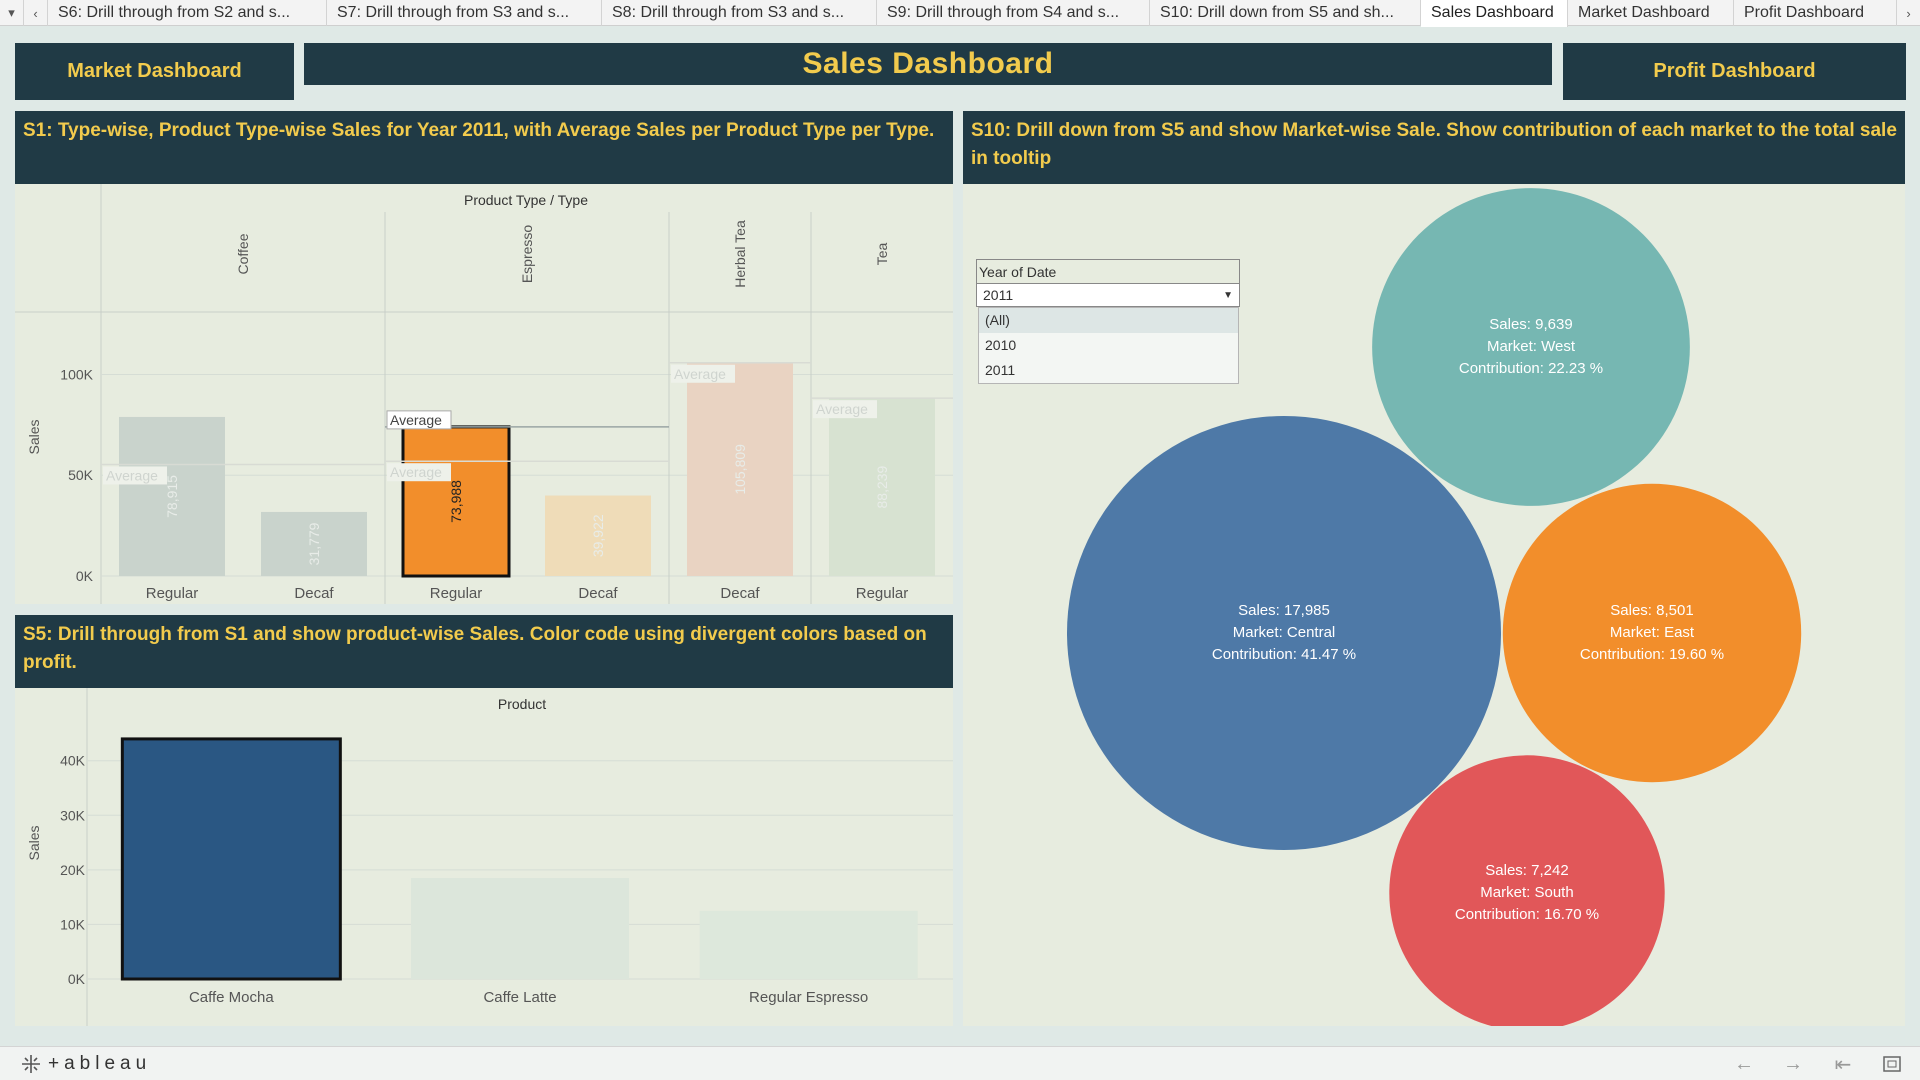  Describe the element at coordinates (882, 254) in the screenshot. I see `s1-product-type-label: Tea` at that location.